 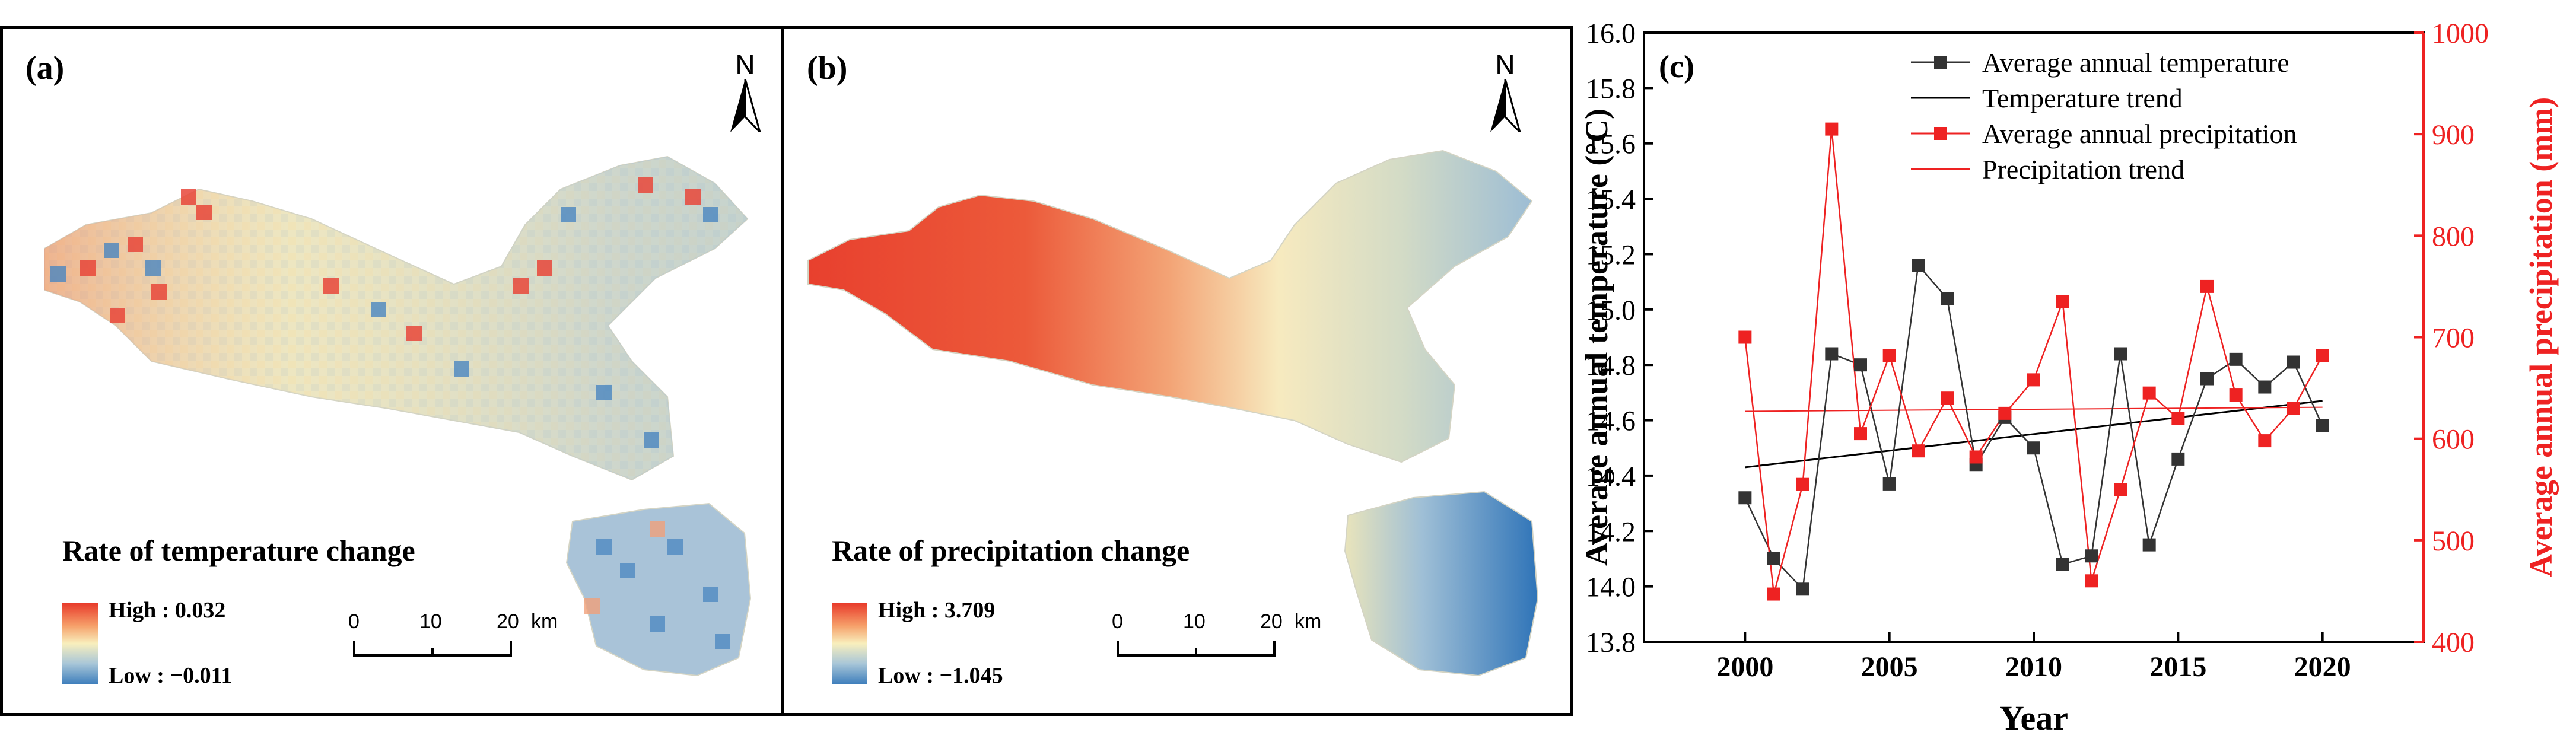 What do you see at coordinates (937, 610) in the screenshot?
I see `legend-high-label: High : 3.709` at bounding box center [937, 610].